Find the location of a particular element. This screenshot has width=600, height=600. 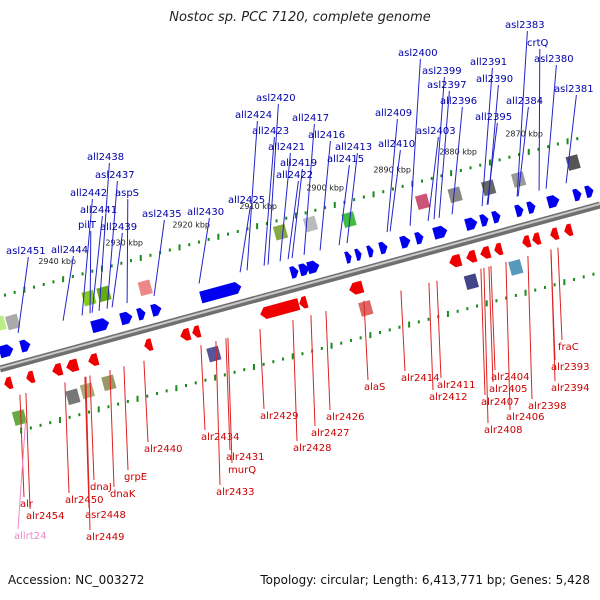

reverse-gene-label: alr2426 is located at coordinates (345, 417).